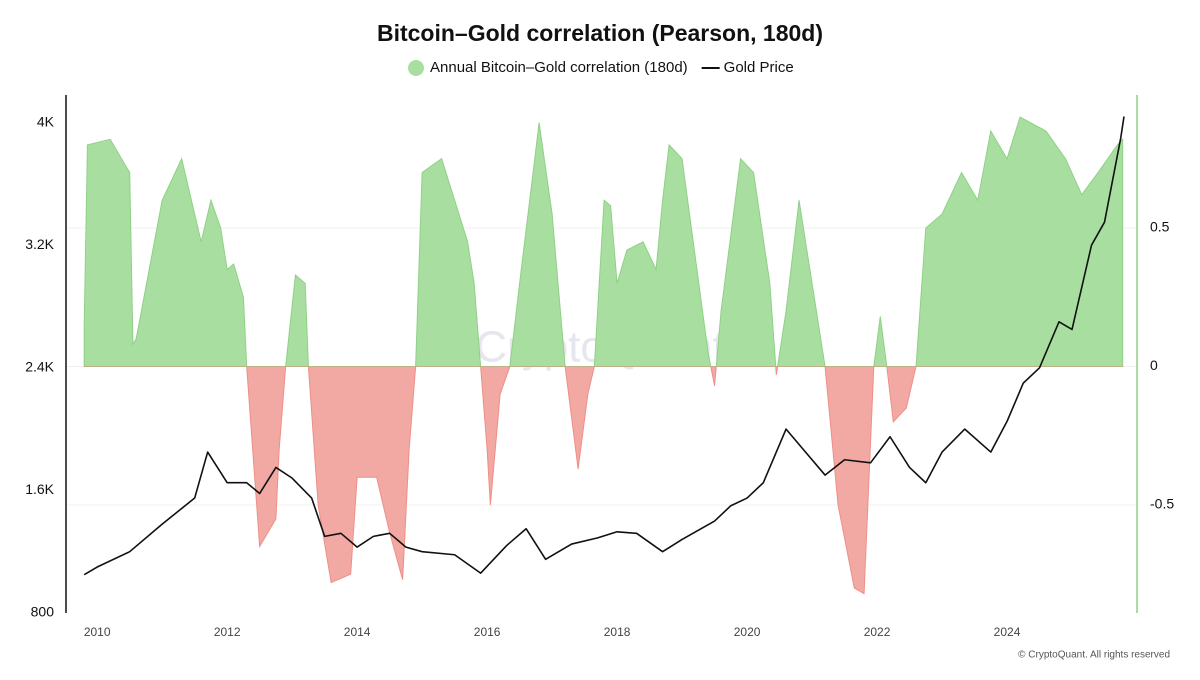  Describe the element at coordinates (487, 632) in the screenshot. I see `x-tick-label: 2016` at that location.